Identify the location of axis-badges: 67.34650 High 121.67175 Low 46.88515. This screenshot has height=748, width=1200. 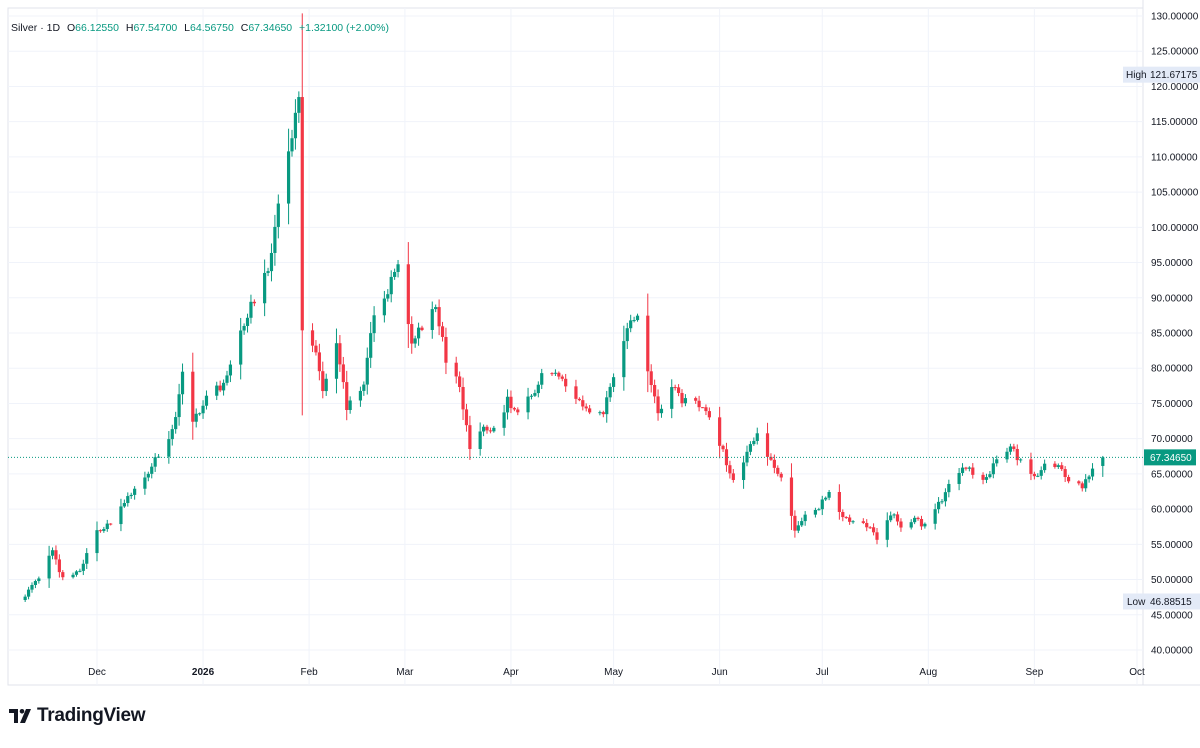
(1161, 338).